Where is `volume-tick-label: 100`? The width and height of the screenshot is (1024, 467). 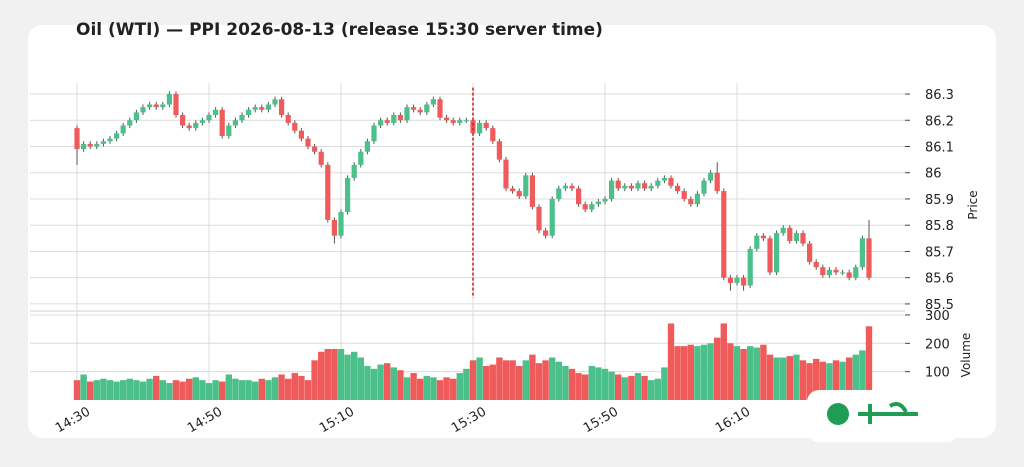 volume-tick-label: 100 is located at coordinates (937, 373).